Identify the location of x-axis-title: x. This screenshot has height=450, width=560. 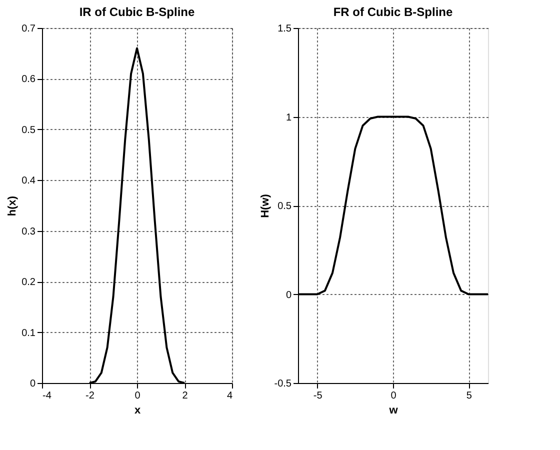
(138, 410).